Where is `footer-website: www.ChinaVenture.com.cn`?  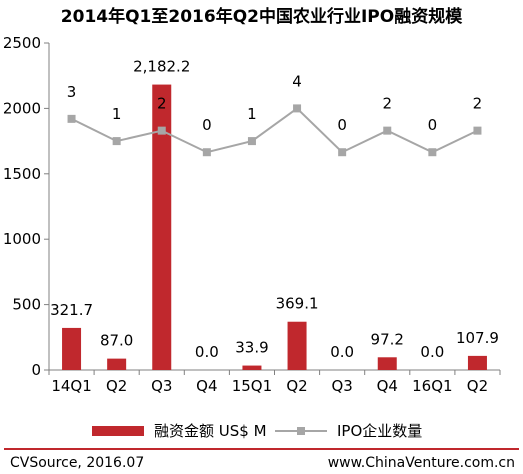 footer-website: www.ChinaVenture.com.cn is located at coordinates (421, 463).